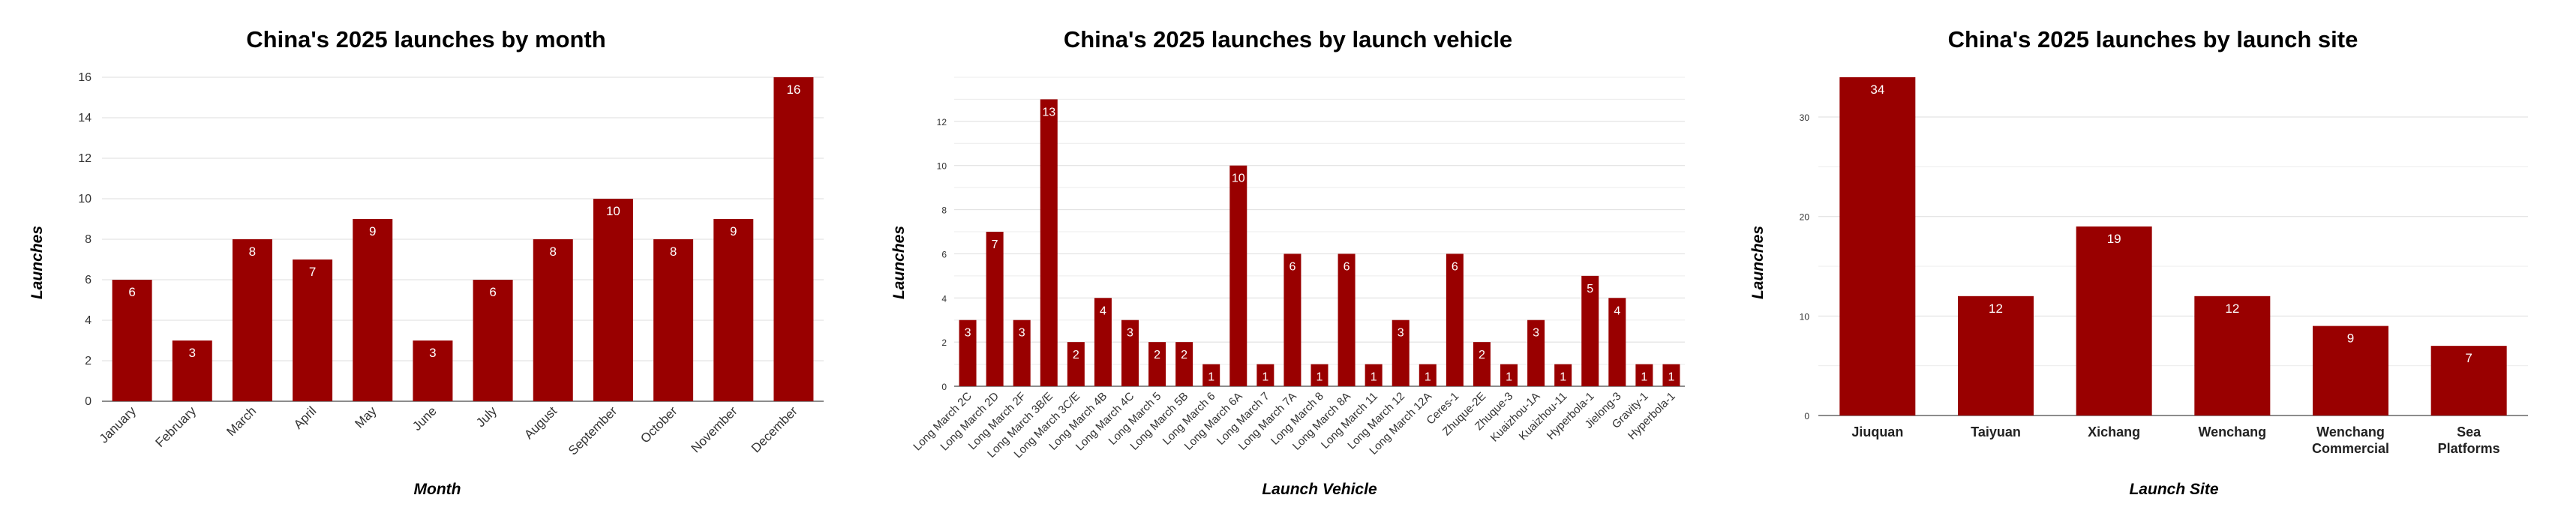  I want to click on x-tick-label: Wenchang Commercial, so click(2350, 440).